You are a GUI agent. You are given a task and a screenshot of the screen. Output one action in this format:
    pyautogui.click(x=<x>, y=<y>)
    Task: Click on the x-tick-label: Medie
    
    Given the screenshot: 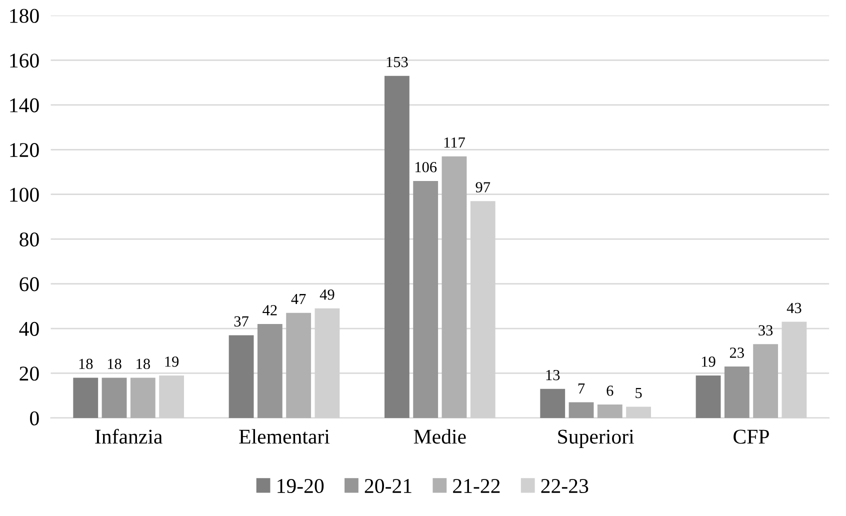 What is the action you would take?
    pyautogui.click(x=440, y=436)
    